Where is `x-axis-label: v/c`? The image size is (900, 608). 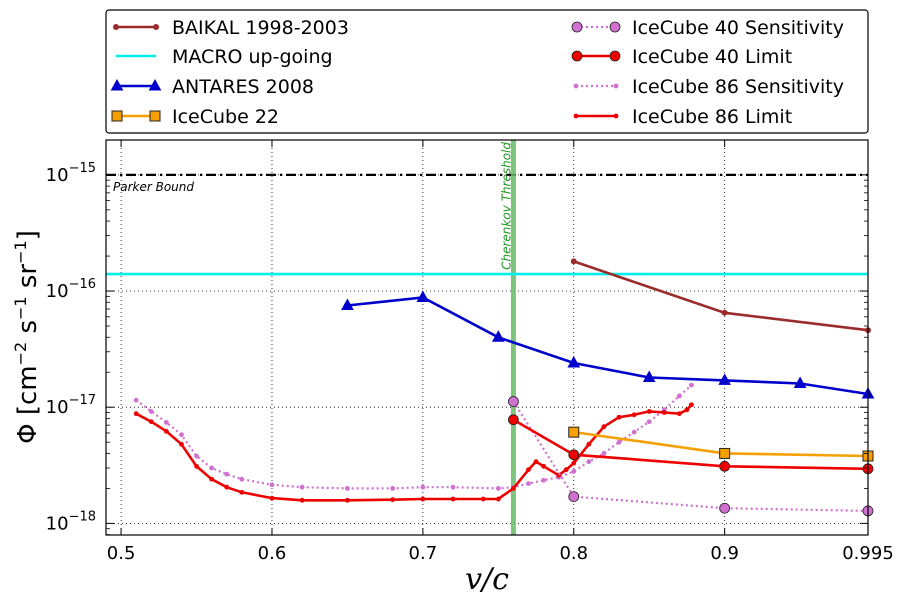 x-axis-label: v/c is located at coordinates (487, 579).